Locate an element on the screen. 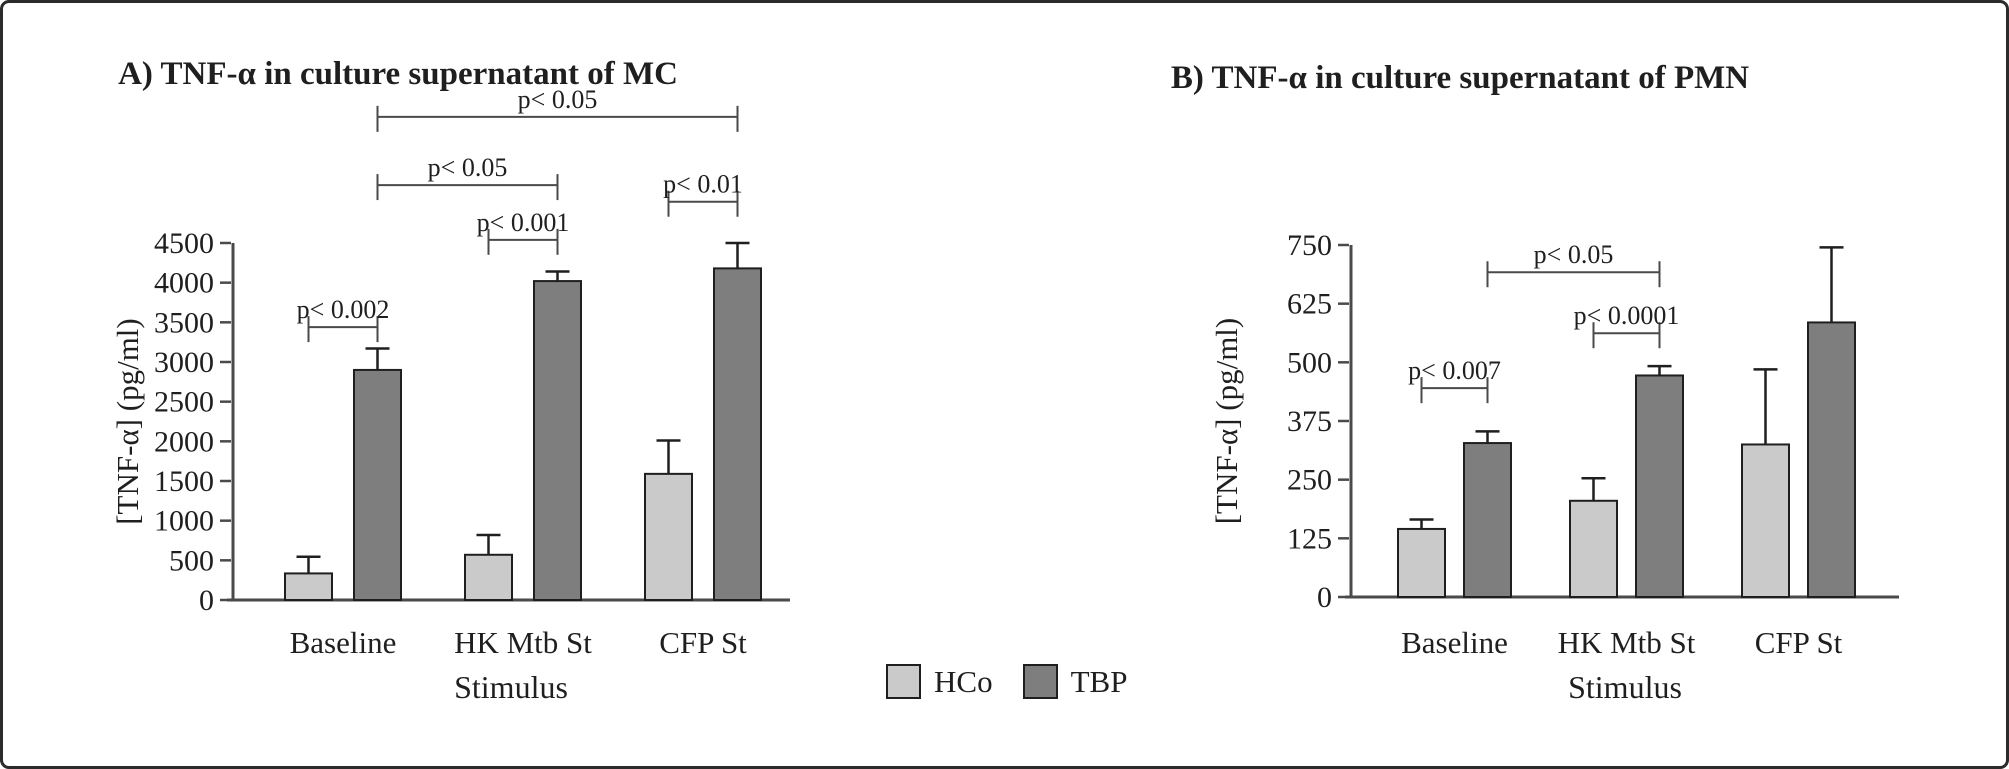 The image size is (2009, 769). y-axis-label-B: [TNF-α] (pg/ml) is located at coordinates (1226, 421).